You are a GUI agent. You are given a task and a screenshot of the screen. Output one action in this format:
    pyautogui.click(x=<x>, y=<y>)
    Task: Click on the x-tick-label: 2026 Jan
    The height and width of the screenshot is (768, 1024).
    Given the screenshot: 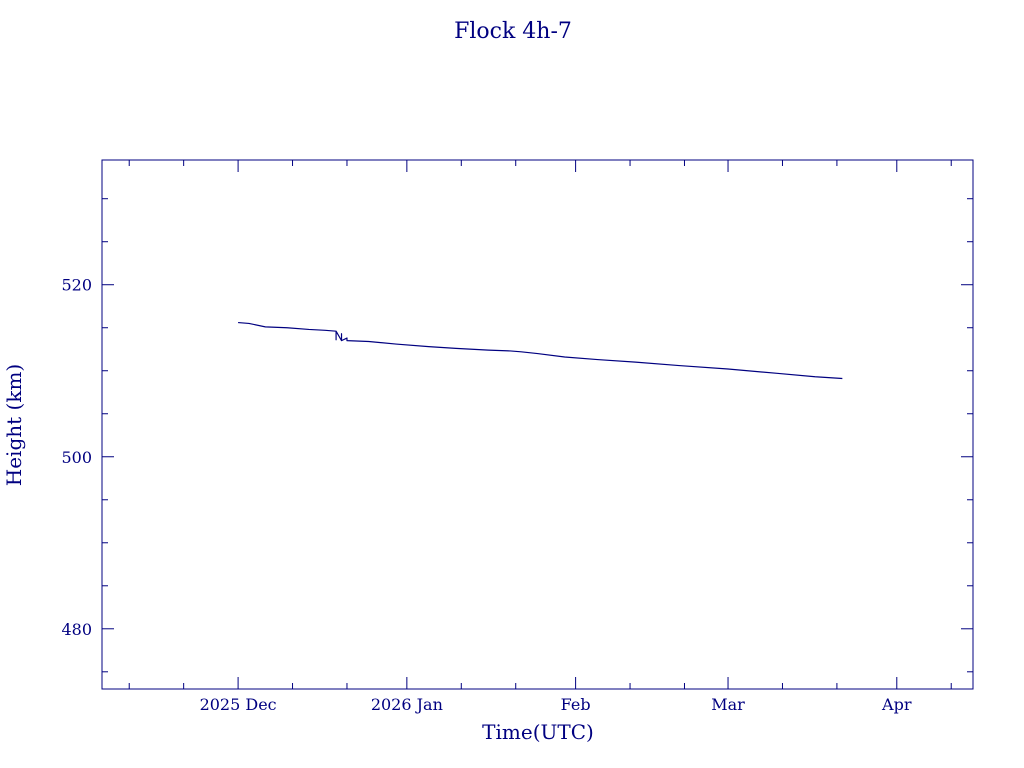 What is the action you would take?
    pyautogui.click(x=407, y=704)
    